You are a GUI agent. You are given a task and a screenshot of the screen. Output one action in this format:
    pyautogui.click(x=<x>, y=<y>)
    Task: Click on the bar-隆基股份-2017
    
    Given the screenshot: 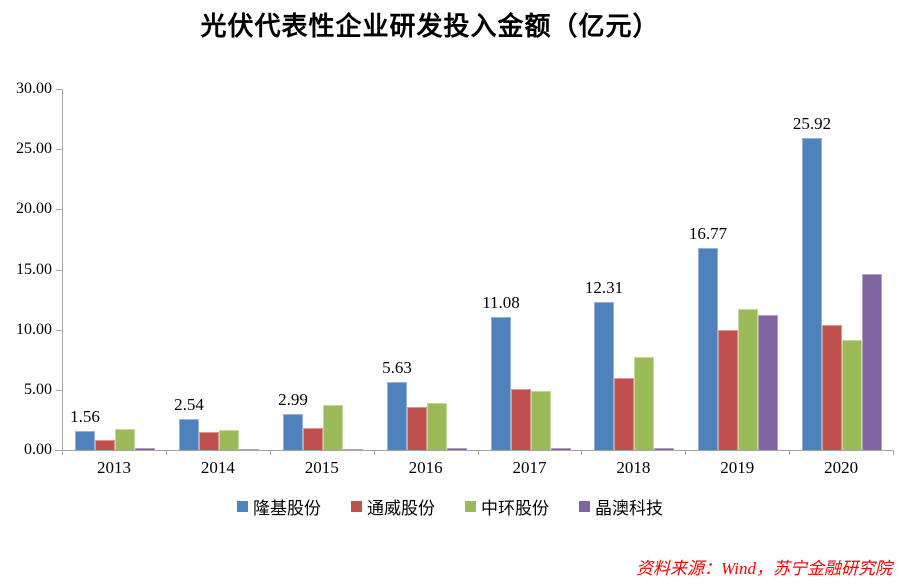 What is the action you would take?
    pyautogui.click(x=501, y=383)
    